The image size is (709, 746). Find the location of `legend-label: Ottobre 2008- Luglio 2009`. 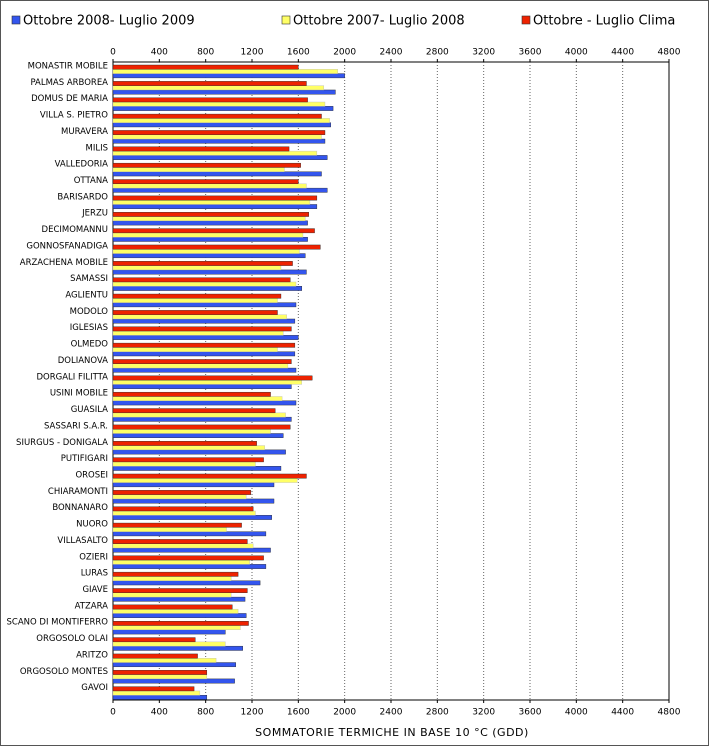

legend-label: Ottobre 2008- Luglio 2009 is located at coordinates (109, 21).